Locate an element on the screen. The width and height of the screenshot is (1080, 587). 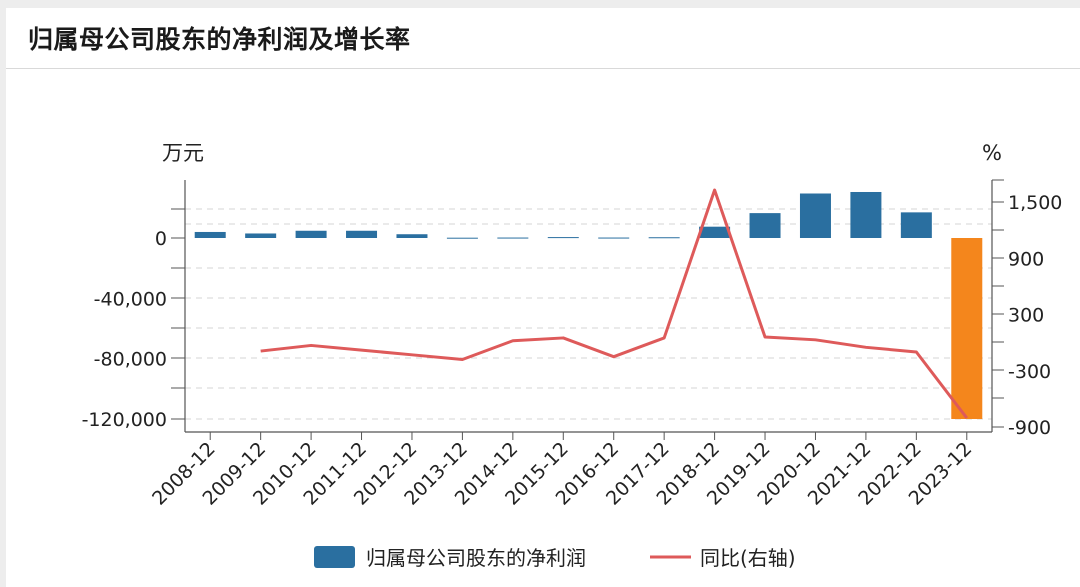
legend-line-label: 同比(右轴) is located at coordinates (748, 558).